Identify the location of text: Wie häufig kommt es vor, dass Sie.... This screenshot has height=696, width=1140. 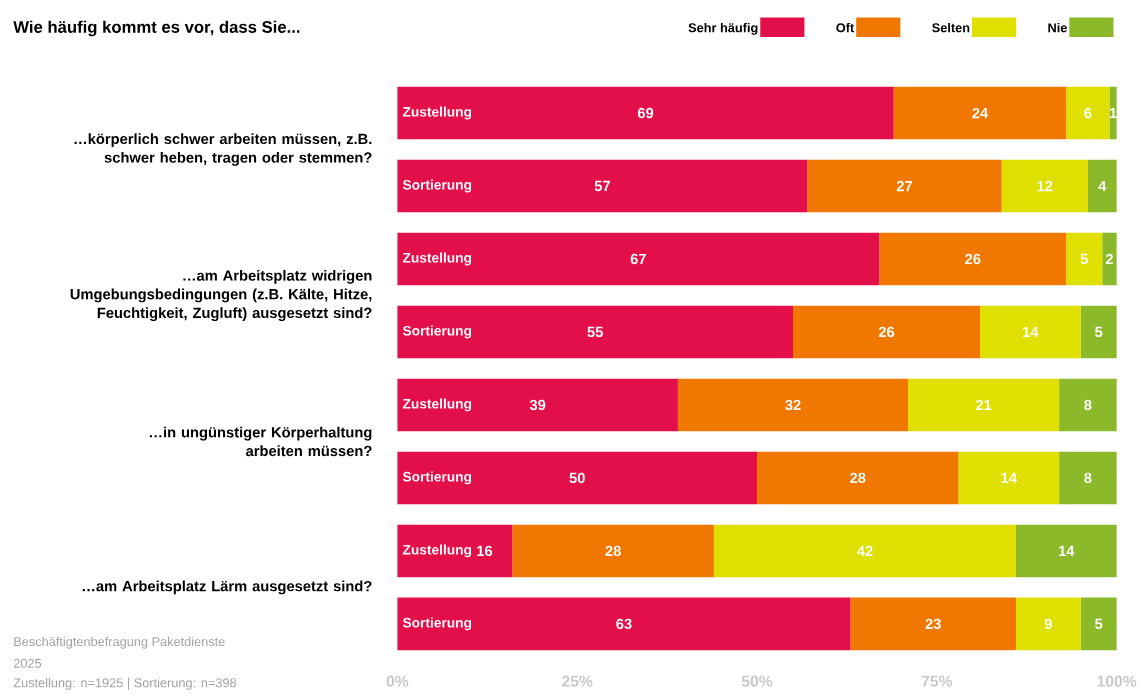
(156, 28).